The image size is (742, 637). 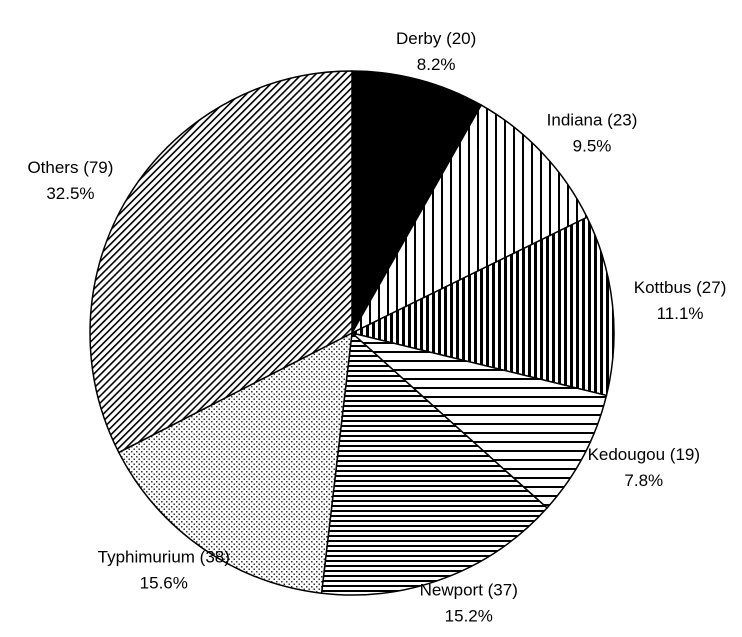 I want to click on slice-label: Typhimurium (38), so click(x=164, y=557).